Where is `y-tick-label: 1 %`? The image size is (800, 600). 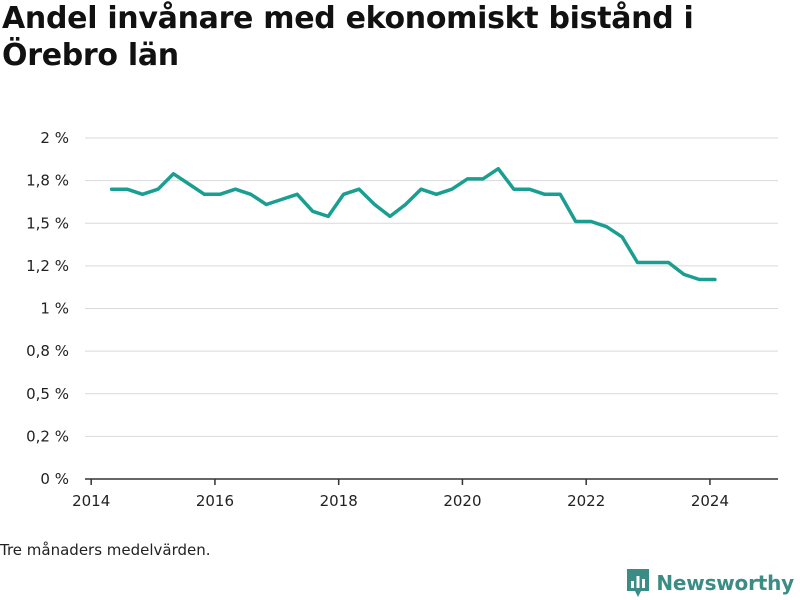 y-tick-label: 1 % is located at coordinates (54, 309).